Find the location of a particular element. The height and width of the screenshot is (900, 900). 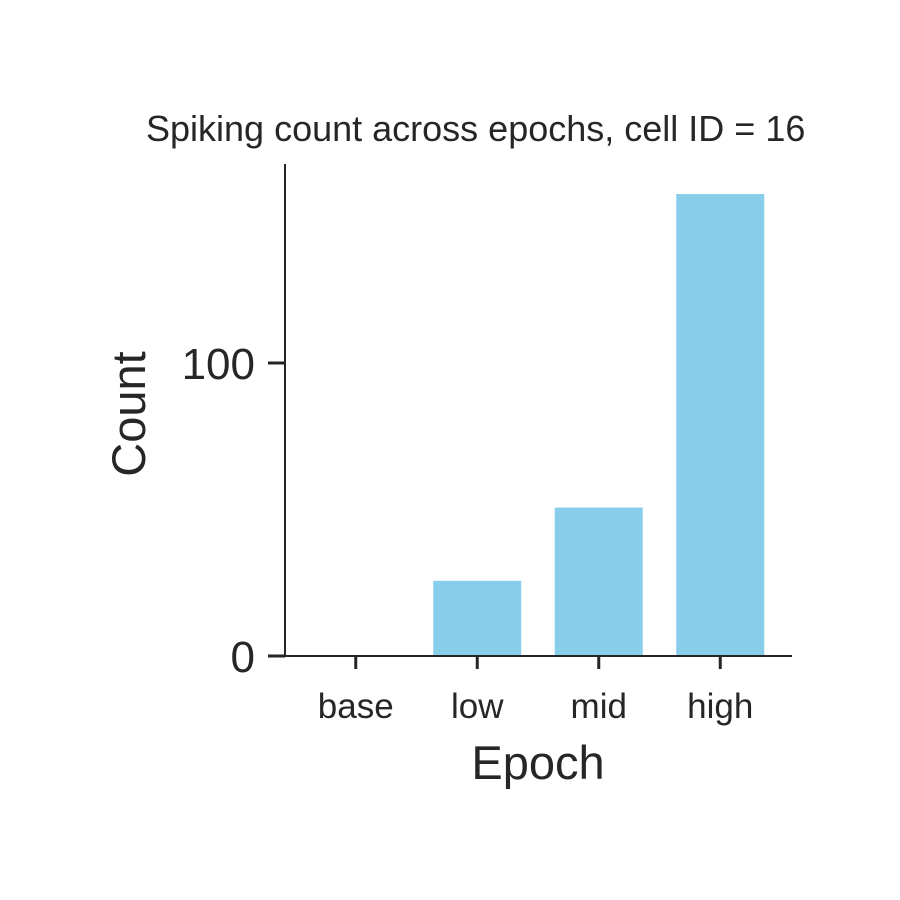

y-tick-label-100: 100 is located at coordinates (218, 364).